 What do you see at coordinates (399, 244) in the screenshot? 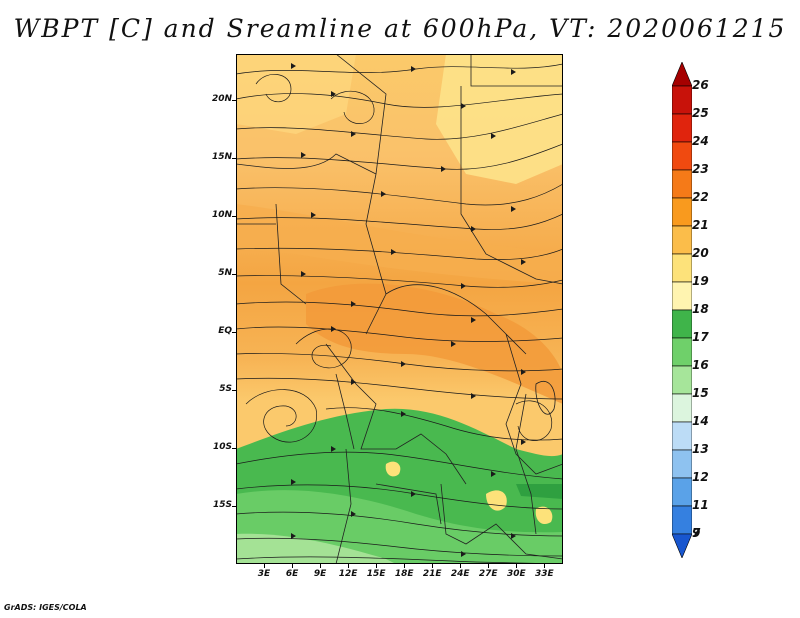
I see `wbpt-20-band` at bounding box center [399, 244].